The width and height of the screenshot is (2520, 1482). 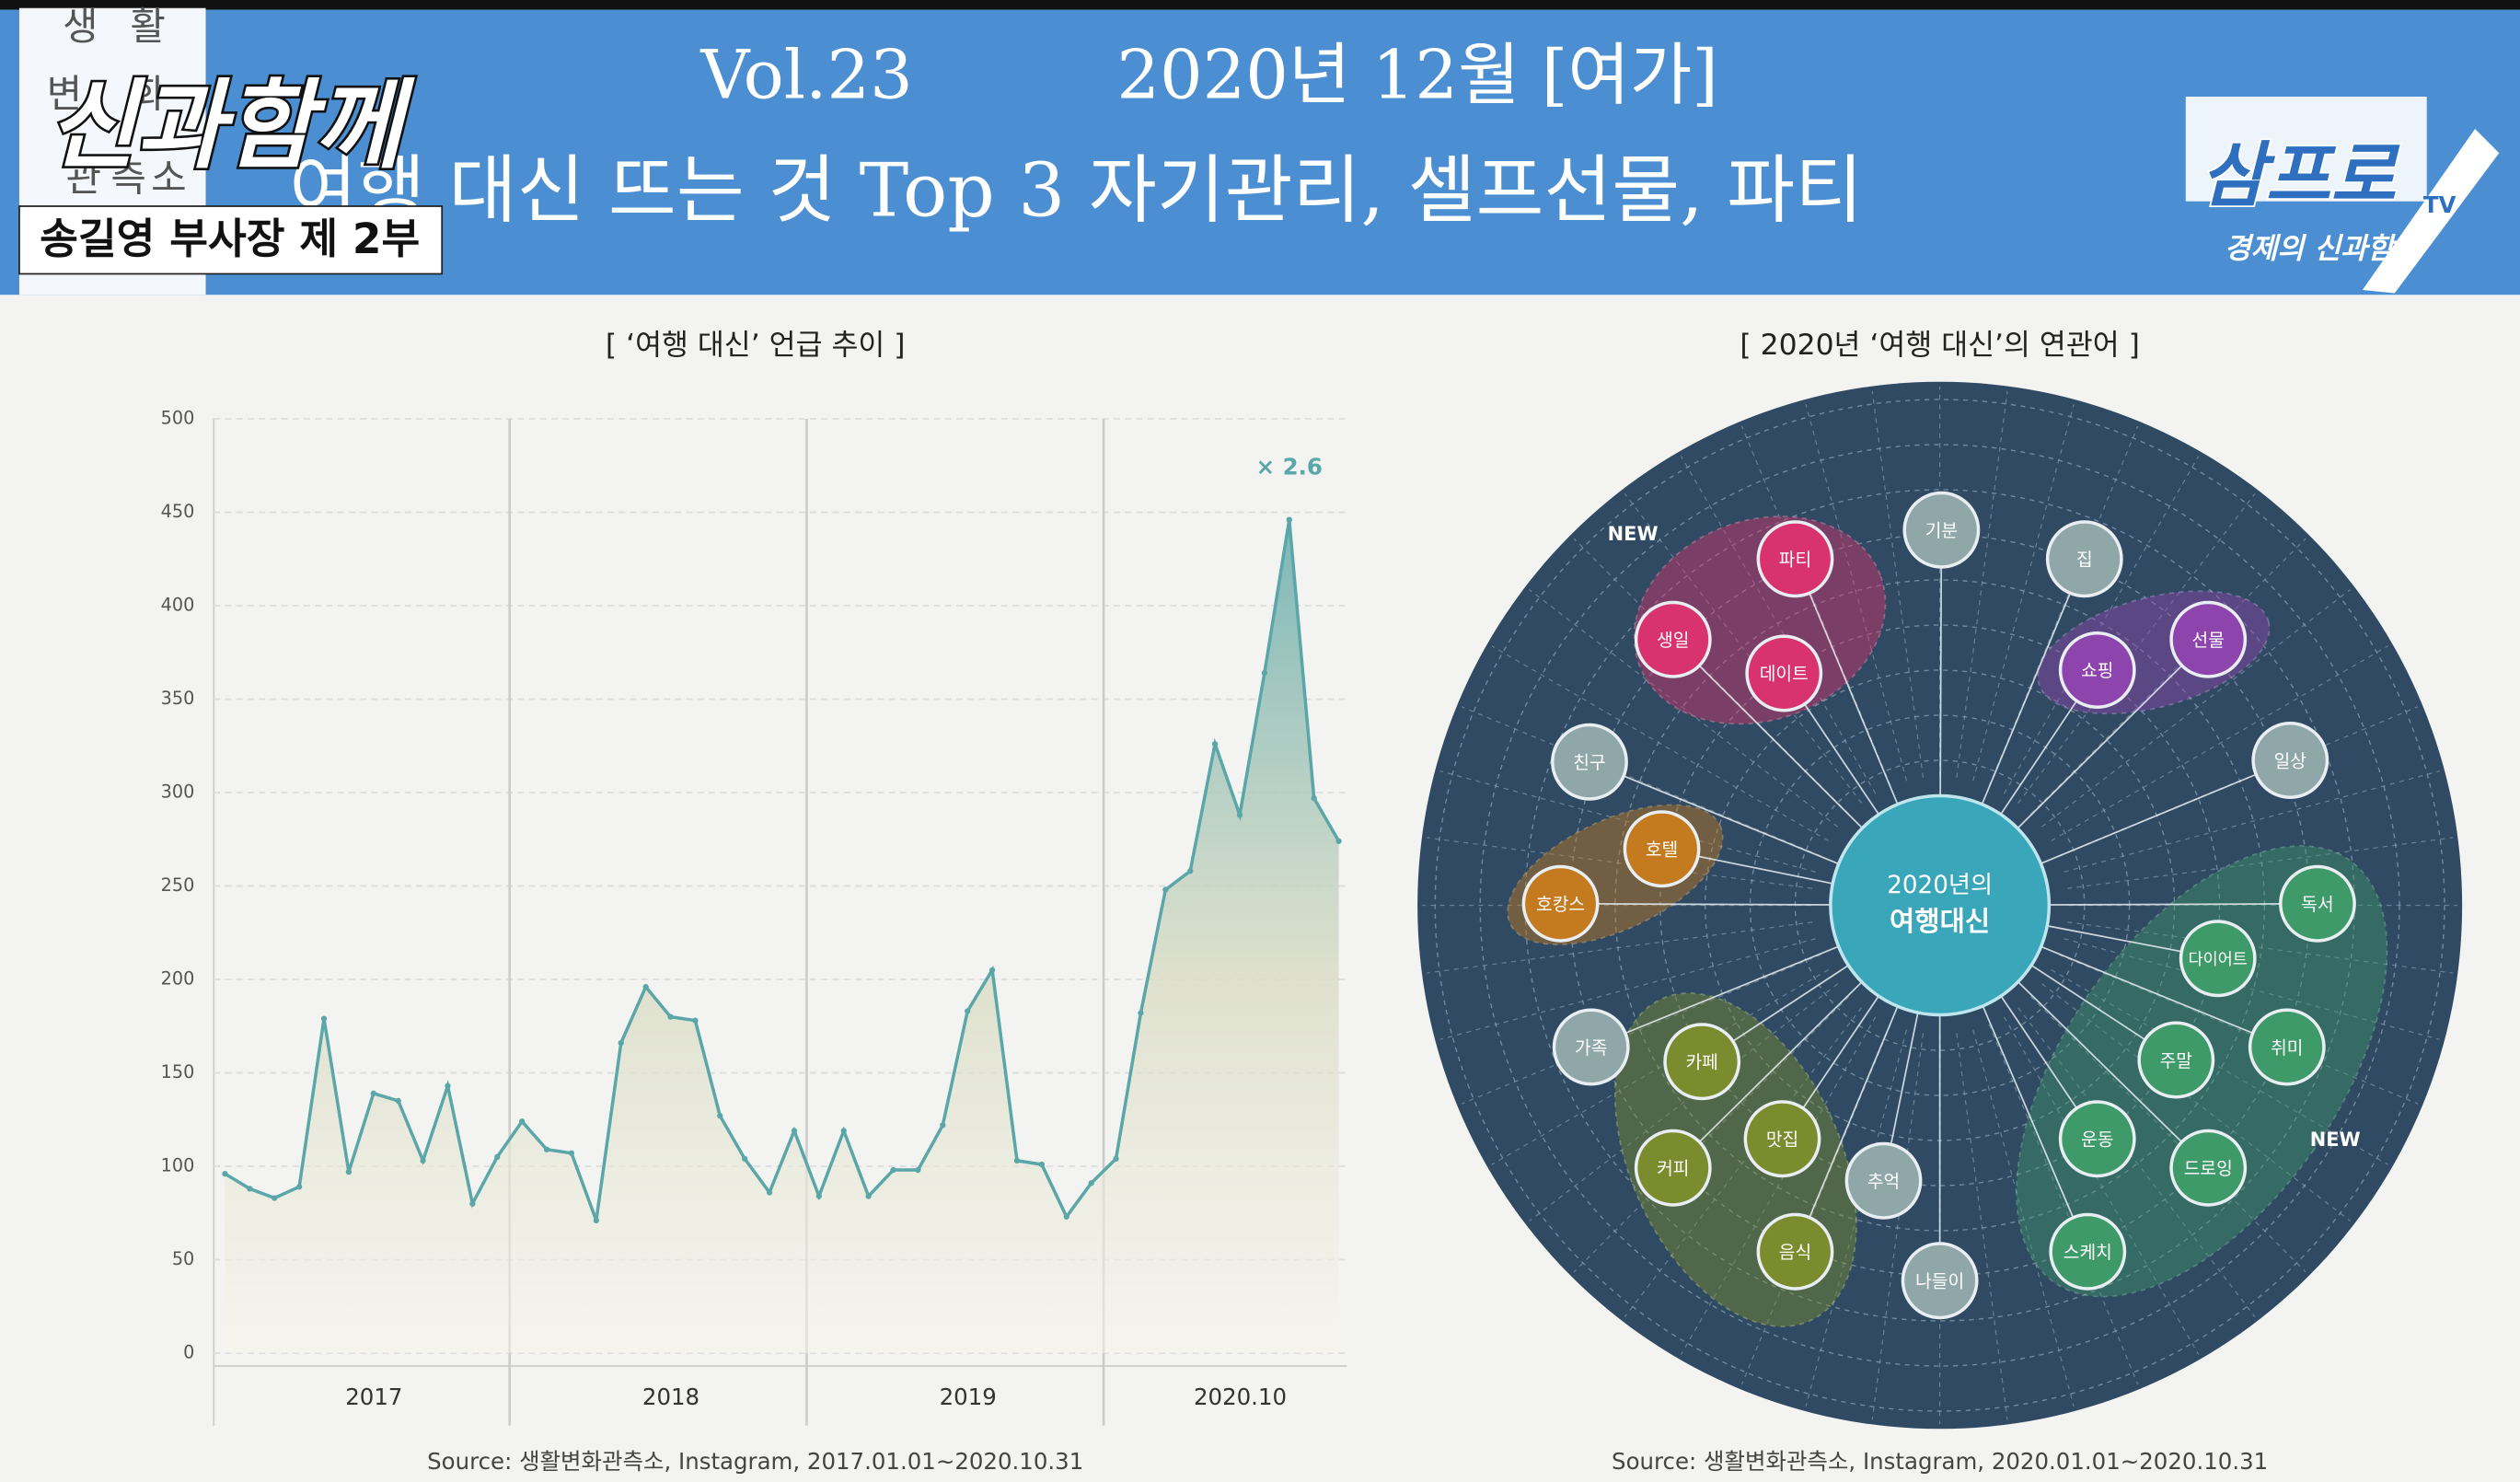 What do you see at coordinates (670, 1397) in the screenshot?
I see `x-group-label: 2018` at bounding box center [670, 1397].